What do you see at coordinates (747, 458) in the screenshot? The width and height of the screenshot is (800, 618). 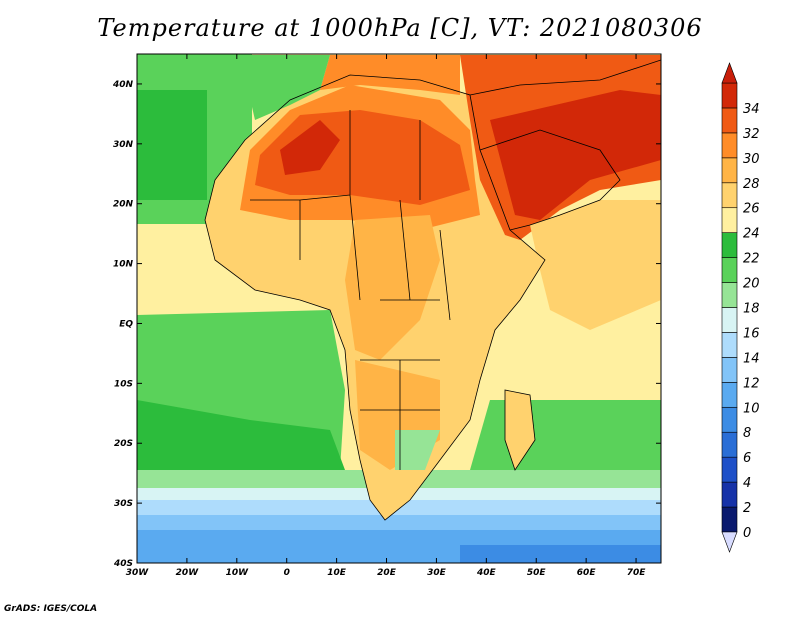 I see `colorbar-label: 6` at bounding box center [747, 458].